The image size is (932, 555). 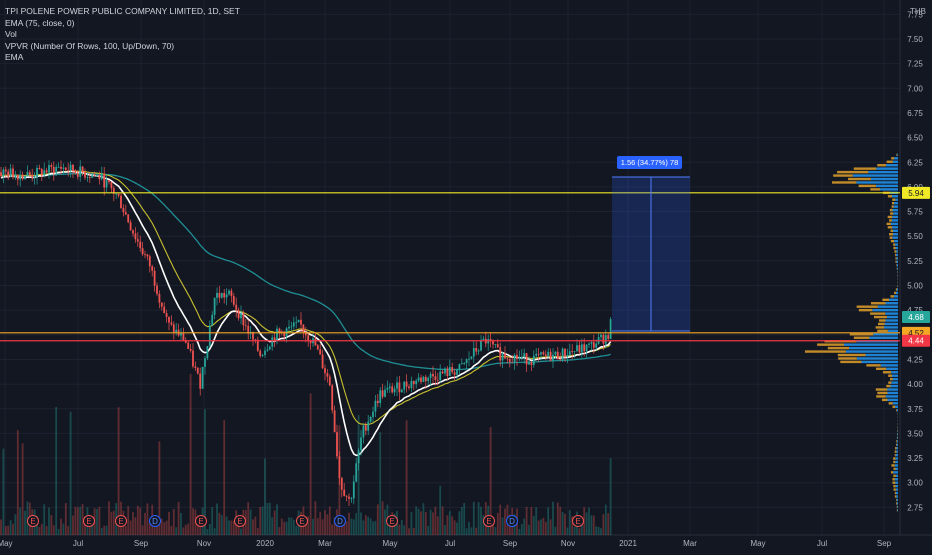 What do you see at coordinates (916, 317) in the screenshot?
I see `price-label: 4.68` at bounding box center [916, 317].